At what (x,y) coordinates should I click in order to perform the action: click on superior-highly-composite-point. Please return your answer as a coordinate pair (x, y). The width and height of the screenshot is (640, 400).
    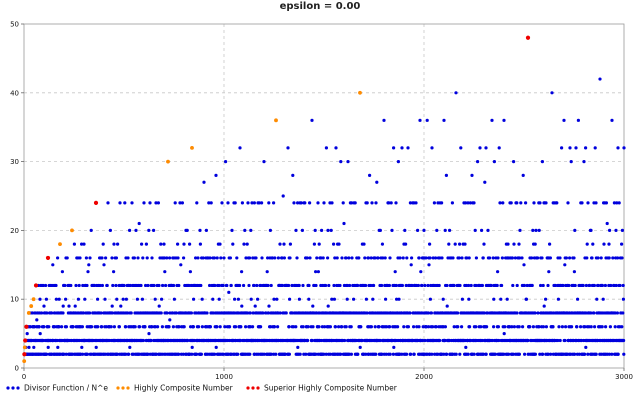
    Looking at the image, I should click on (48, 258).